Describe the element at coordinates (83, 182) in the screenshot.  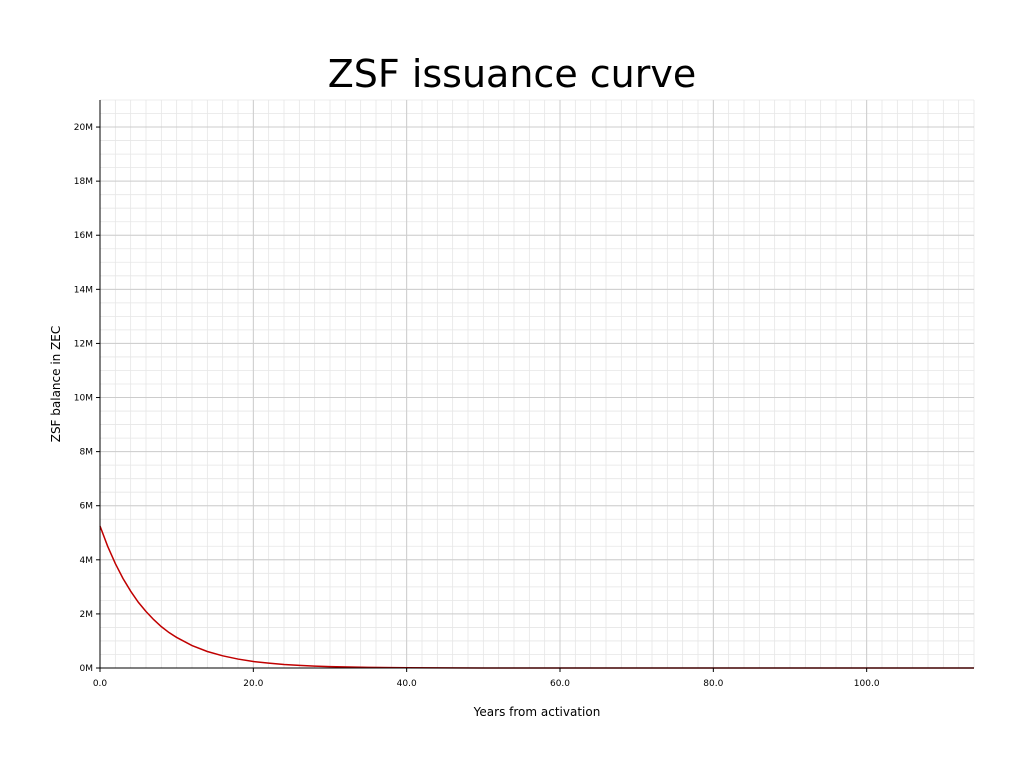
I see `y-tick-label: 18M` at that location.